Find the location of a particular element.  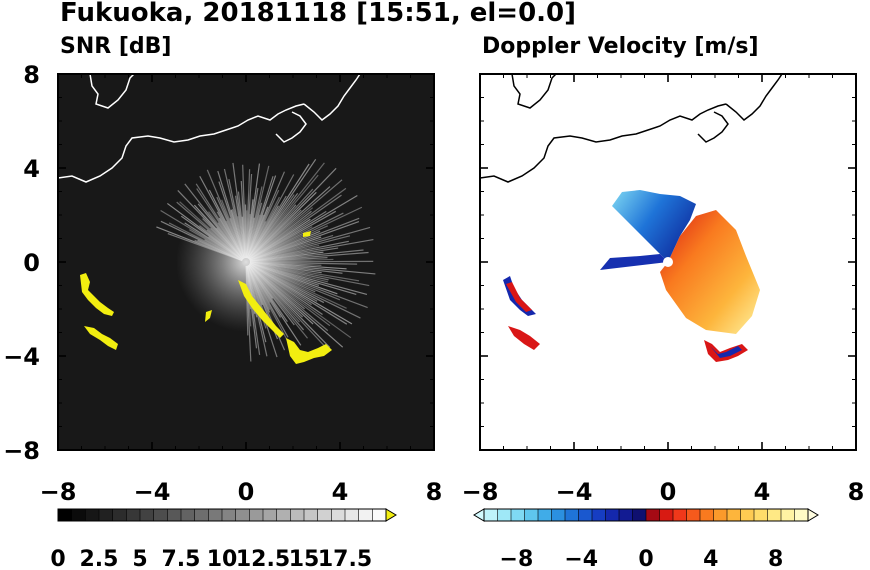

doppler-radar-site is located at coordinates (668, 262).